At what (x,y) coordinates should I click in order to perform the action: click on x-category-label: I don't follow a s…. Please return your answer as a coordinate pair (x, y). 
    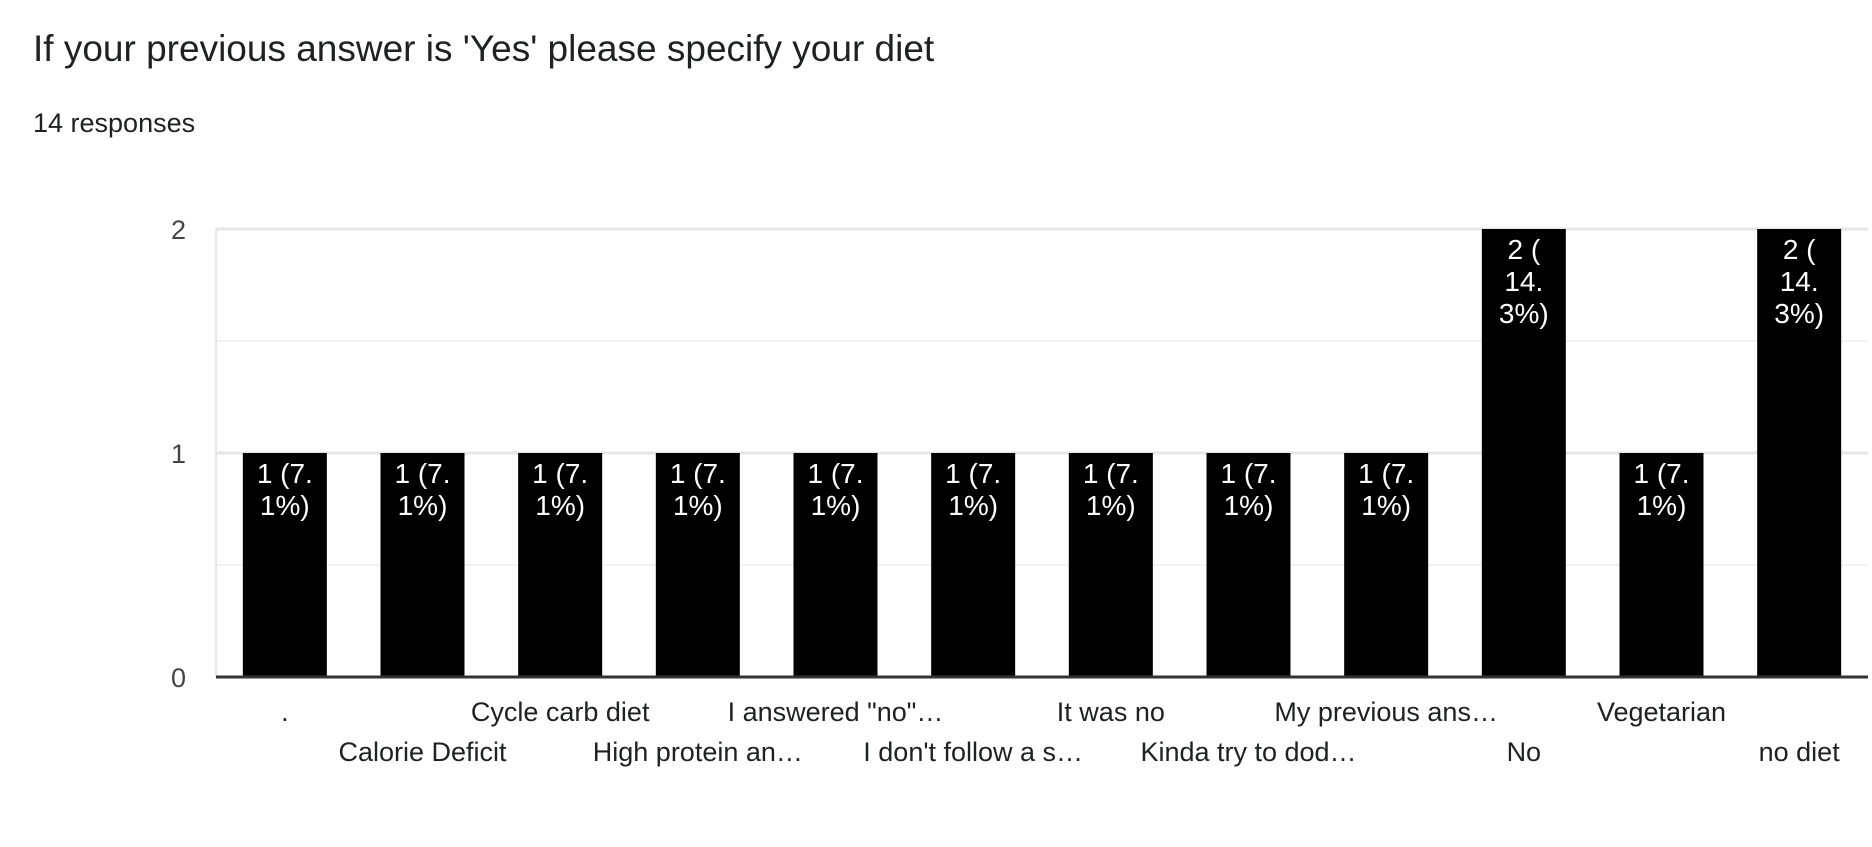
    Looking at the image, I should click on (973, 752).